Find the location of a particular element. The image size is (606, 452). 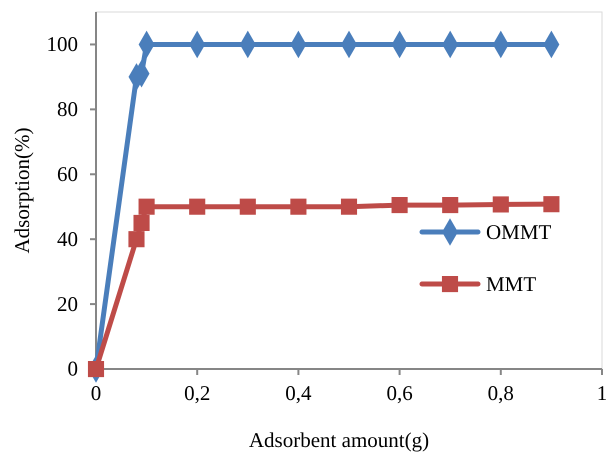

x-tick-label: 1 is located at coordinates (601, 392).